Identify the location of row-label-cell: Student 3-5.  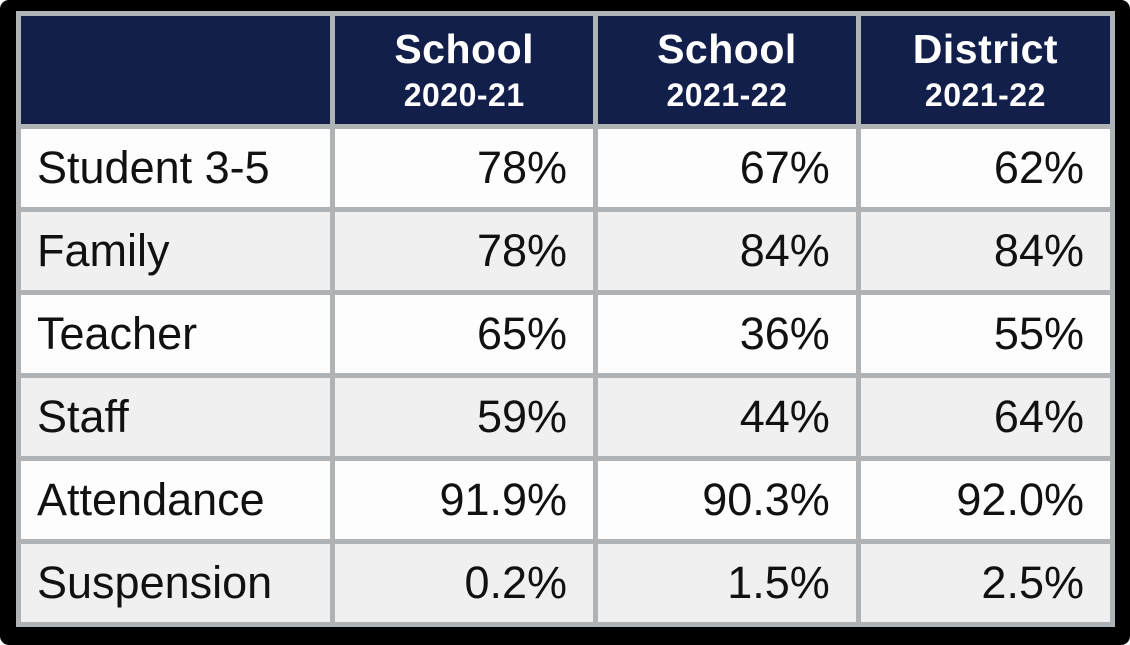
(176, 168).